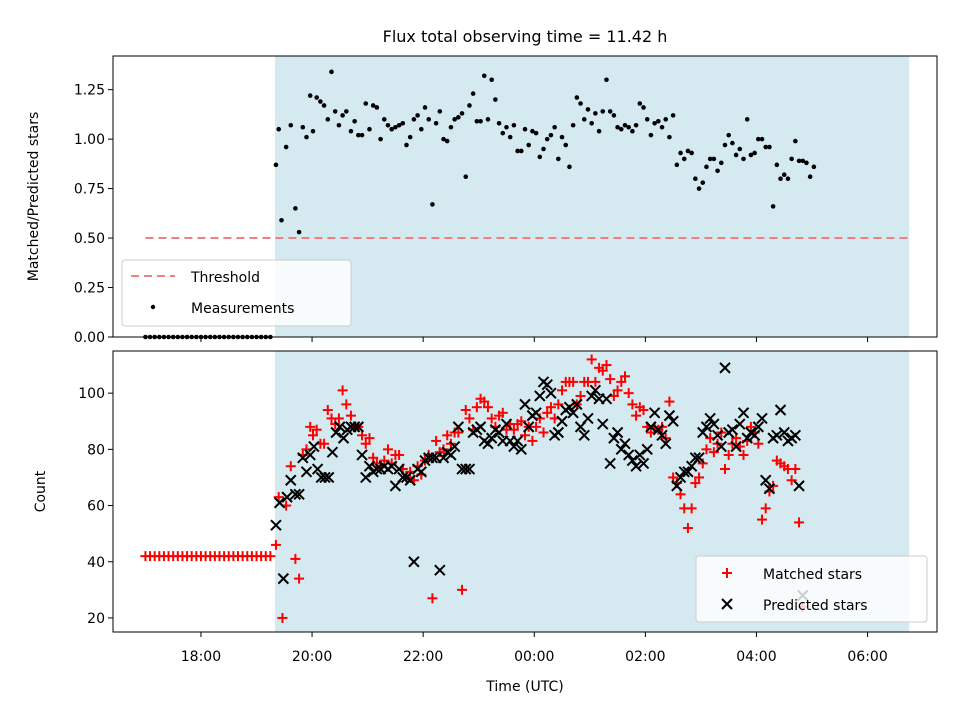 This screenshot has height=720, width=960. I want to click on count-legend-box, so click(811, 589).